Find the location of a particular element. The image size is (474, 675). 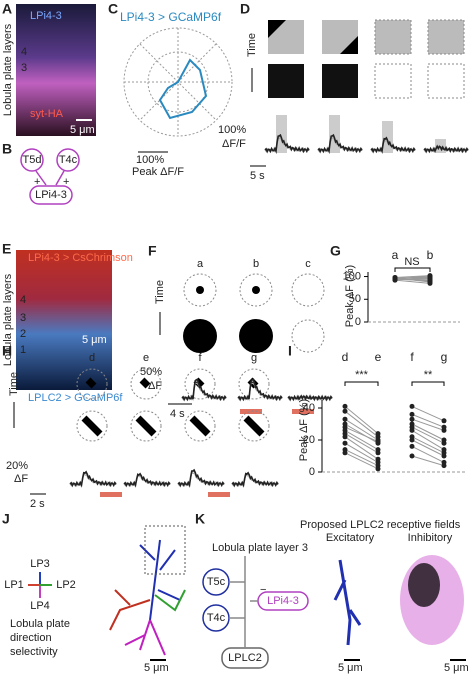

condition: d is located at coordinates (92, 358).